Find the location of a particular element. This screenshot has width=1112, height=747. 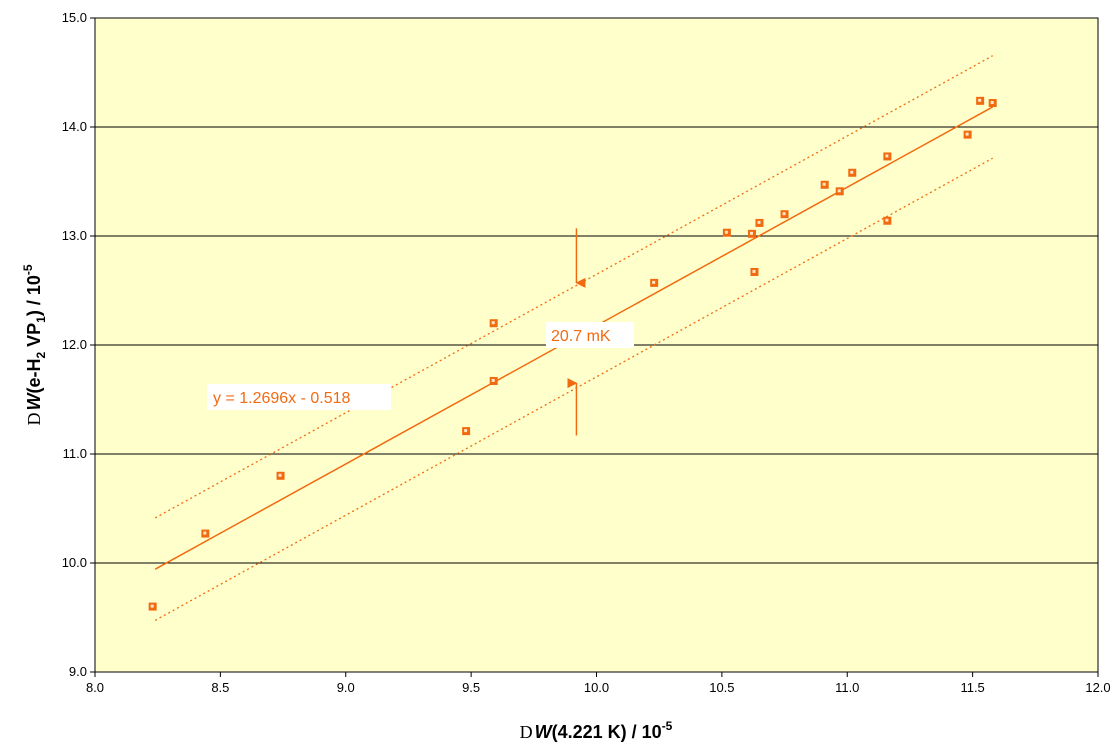

x-tick-label: 8.5 is located at coordinates (220, 687).